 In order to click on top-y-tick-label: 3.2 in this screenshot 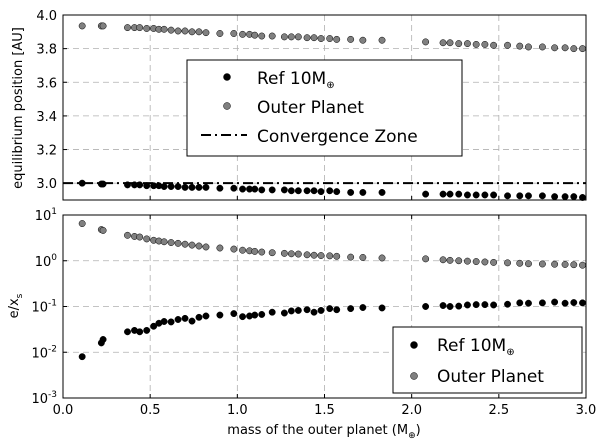, I will do `click(46, 151)`.